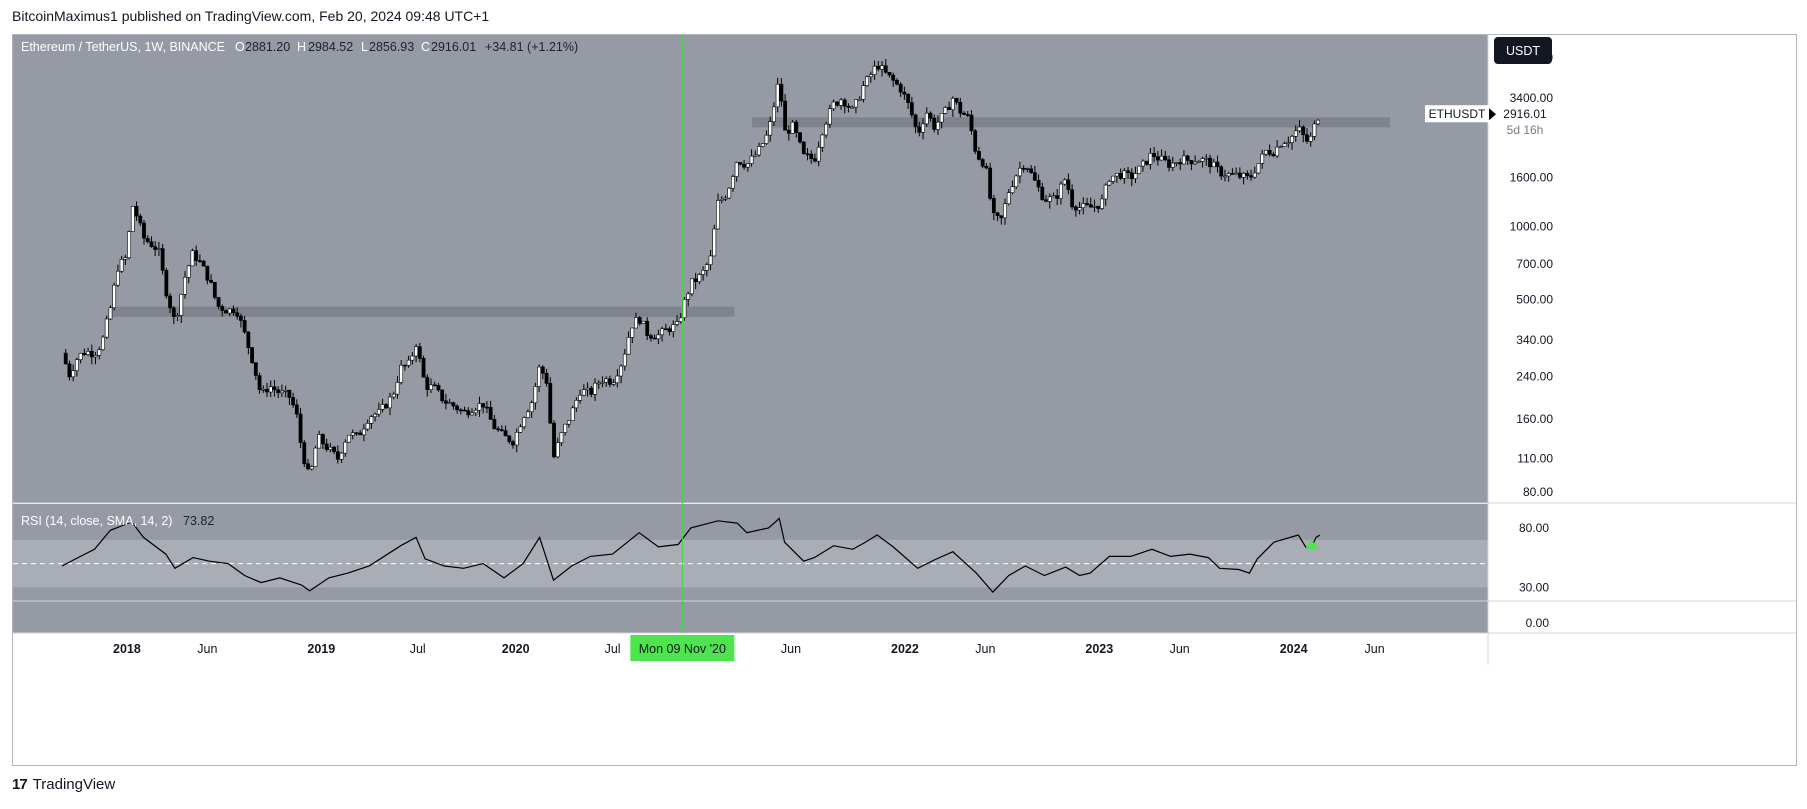 The image size is (1807, 809). I want to click on crosshair-date-label: Mon 09 Nov '20, so click(682, 648).